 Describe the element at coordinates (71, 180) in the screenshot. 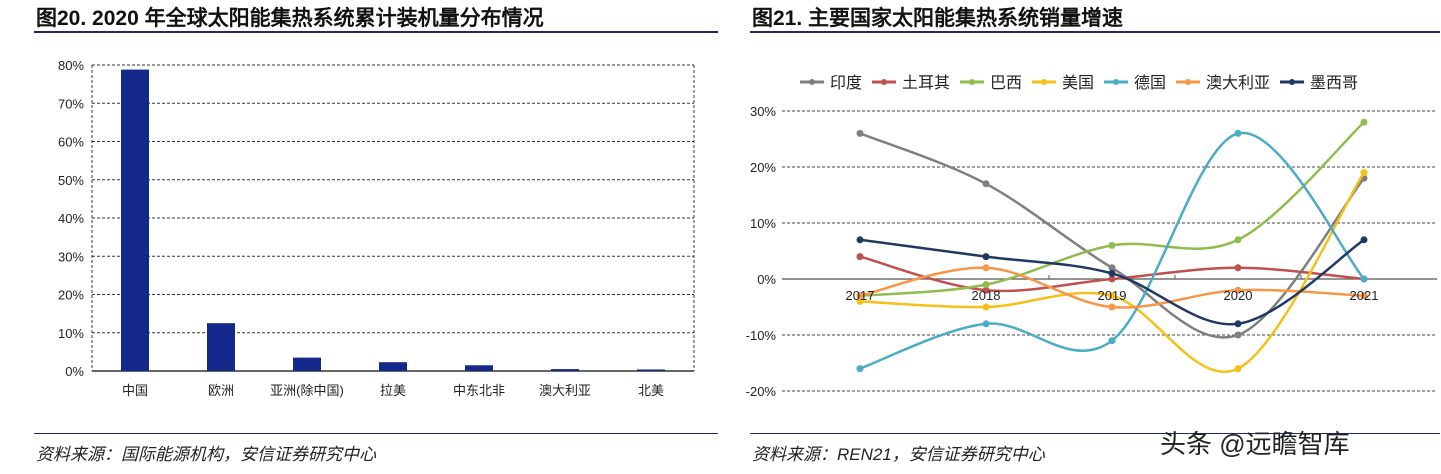

I see `y-tick-label: 50%` at that location.